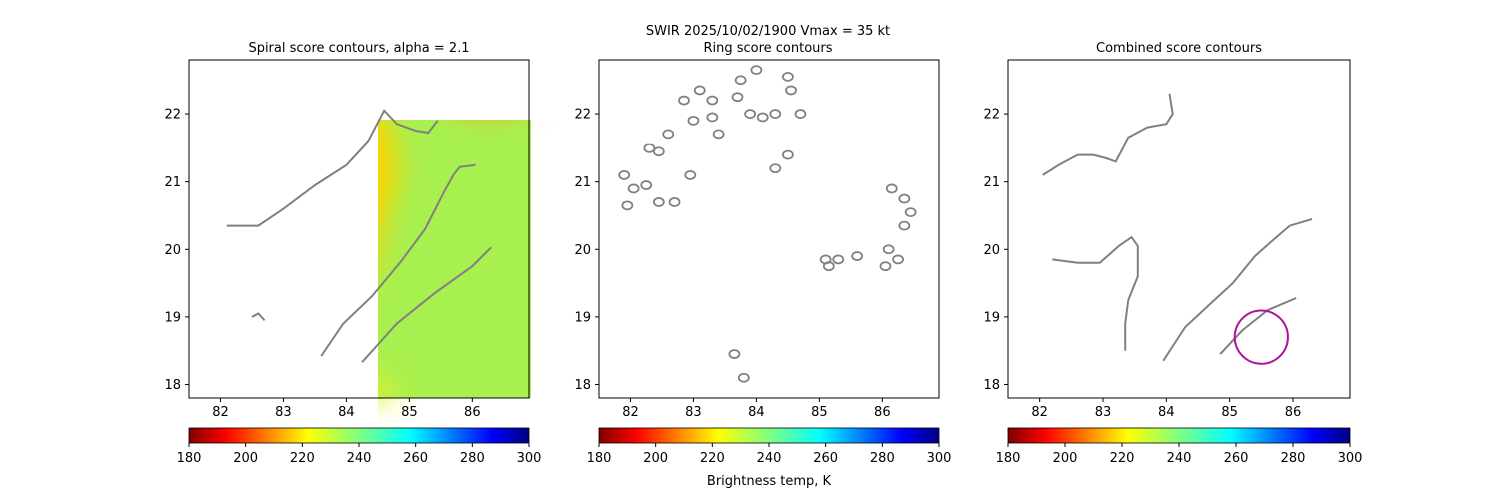 This screenshot has width=1500, height=500. Describe the element at coordinates (358, 48) in the screenshot. I see `panel-title-spiral: Spiral score contours, alpha = 2.1` at that location.